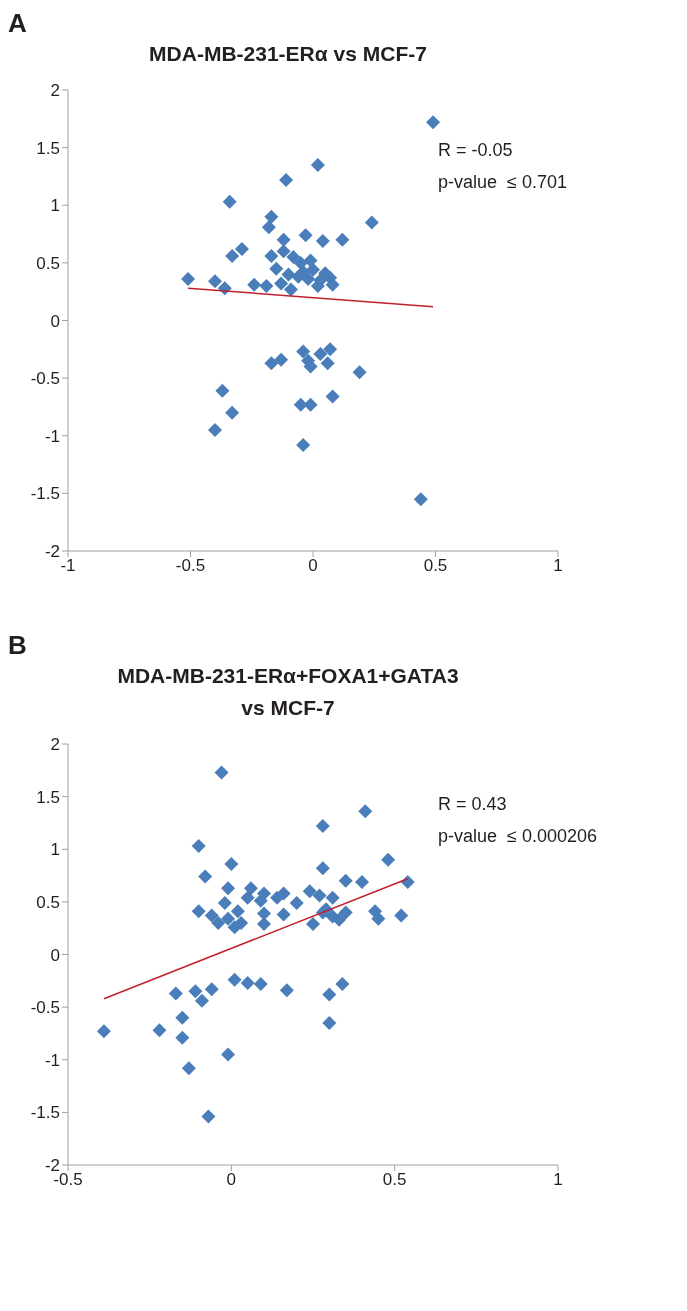 The height and width of the screenshot is (1311, 687). Describe the element at coordinates (517, 836) in the screenshot. I see `annotation: p-value ≤ 0.000206` at that location.